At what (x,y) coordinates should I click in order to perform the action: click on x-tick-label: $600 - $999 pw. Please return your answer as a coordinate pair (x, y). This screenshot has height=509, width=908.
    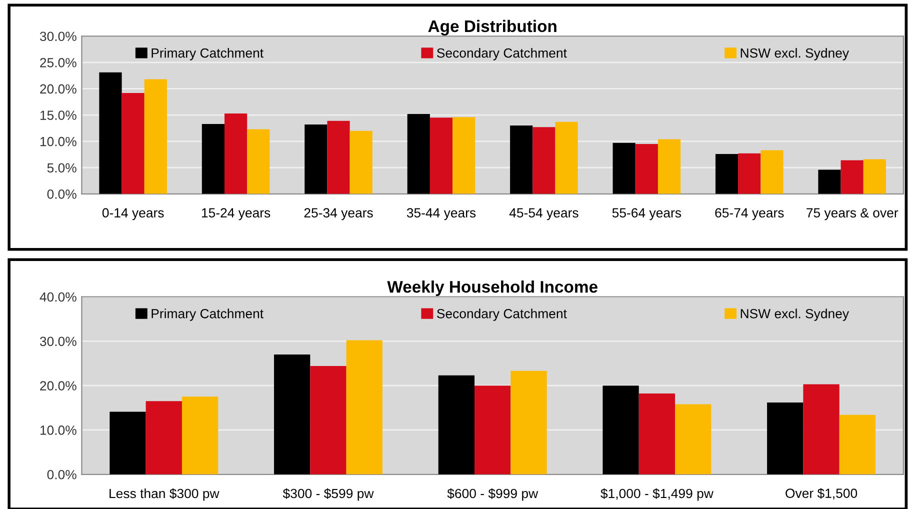
    Looking at the image, I should click on (492, 494).